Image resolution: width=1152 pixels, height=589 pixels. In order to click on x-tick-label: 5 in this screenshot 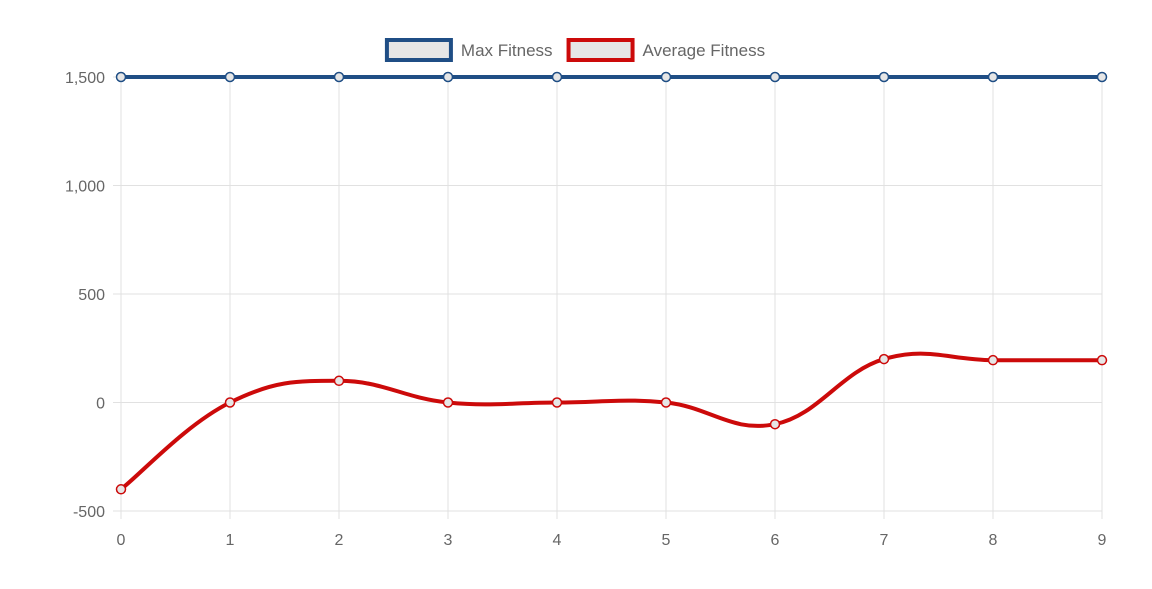, I will do `click(666, 540)`.